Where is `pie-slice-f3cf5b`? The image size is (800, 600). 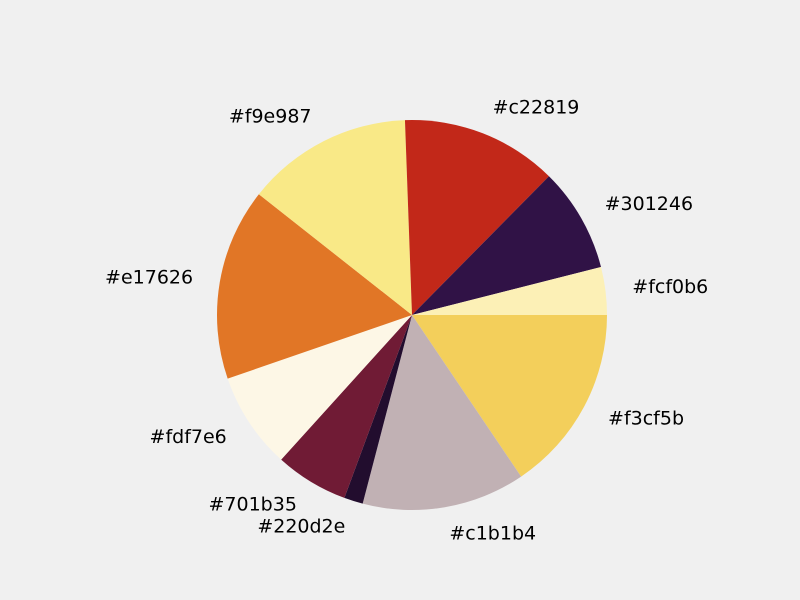 pie-slice-f3cf5b is located at coordinates (509, 396).